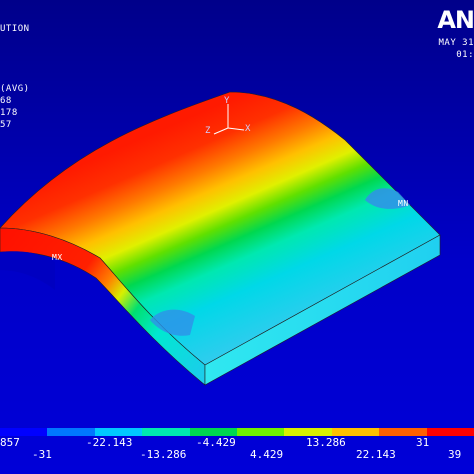  Describe the element at coordinates (227, 101) in the screenshot. I see `triad-y-label: Y` at that location.